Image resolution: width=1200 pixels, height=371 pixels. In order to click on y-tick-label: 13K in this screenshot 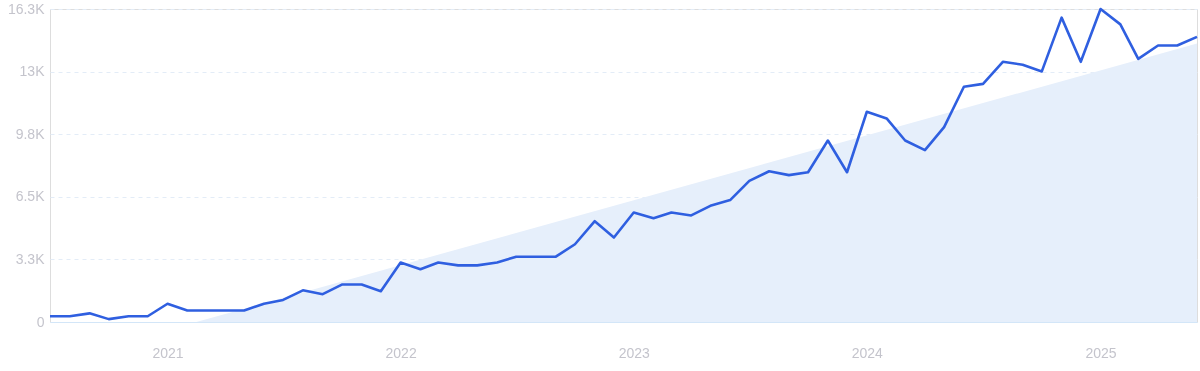, I will do `click(32, 71)`.